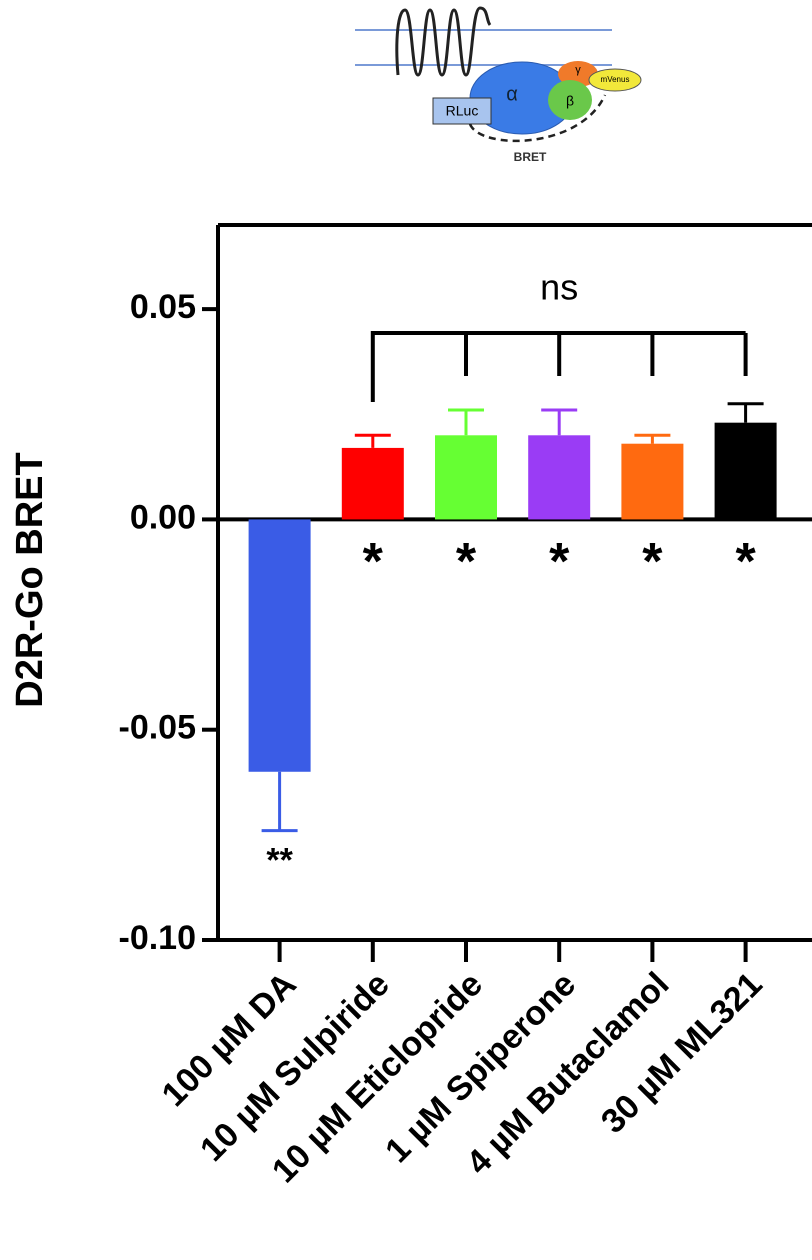  What do you see at coordinates (578, 70) in the screenshot?
I see `label: γ` at bounding box center [578, 70].